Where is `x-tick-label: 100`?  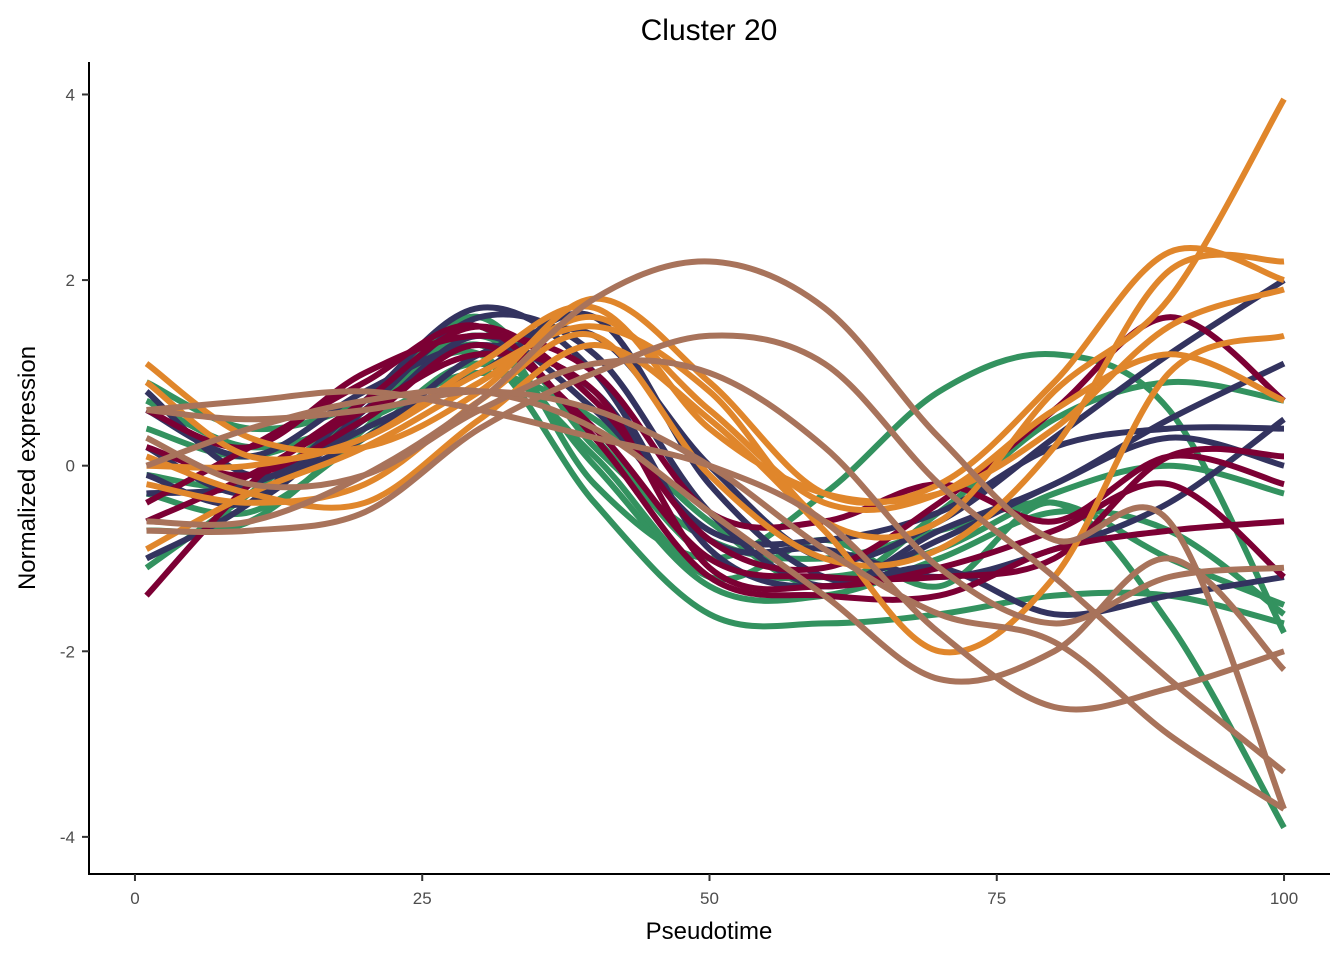
x-tick-label: 100 is located at coordinates (1284, 898).